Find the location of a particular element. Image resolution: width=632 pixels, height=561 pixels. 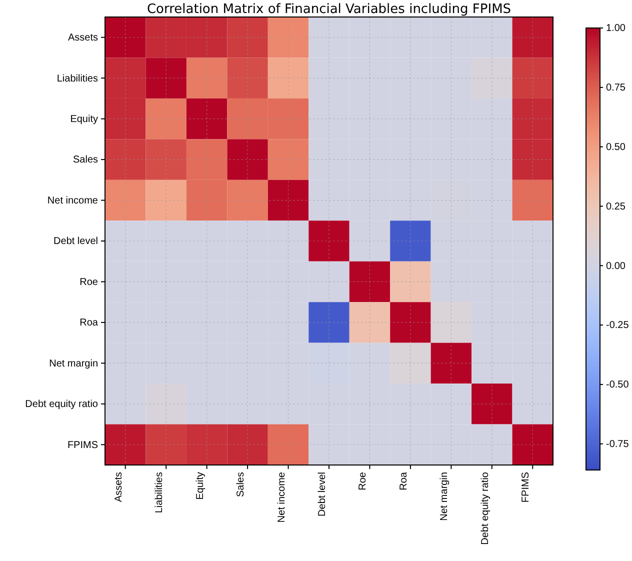

x-tick-label: Net income is located at coordinates (282, 497).